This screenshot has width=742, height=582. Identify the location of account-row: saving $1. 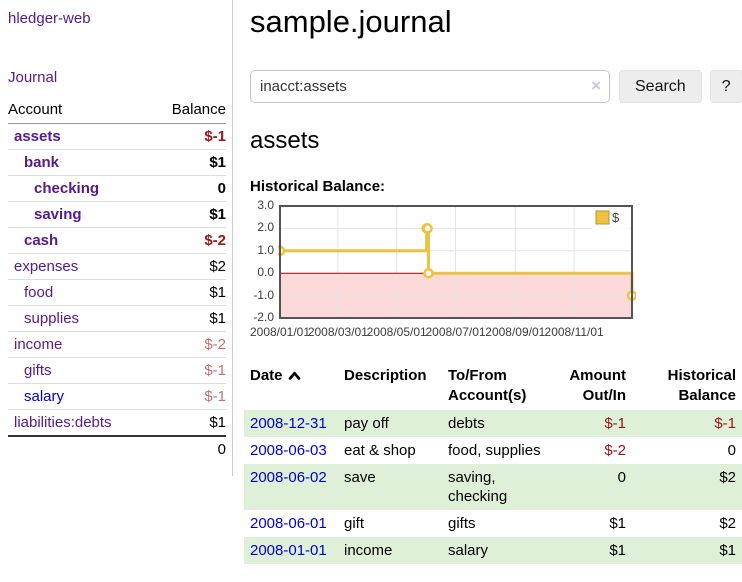
(117, 214).